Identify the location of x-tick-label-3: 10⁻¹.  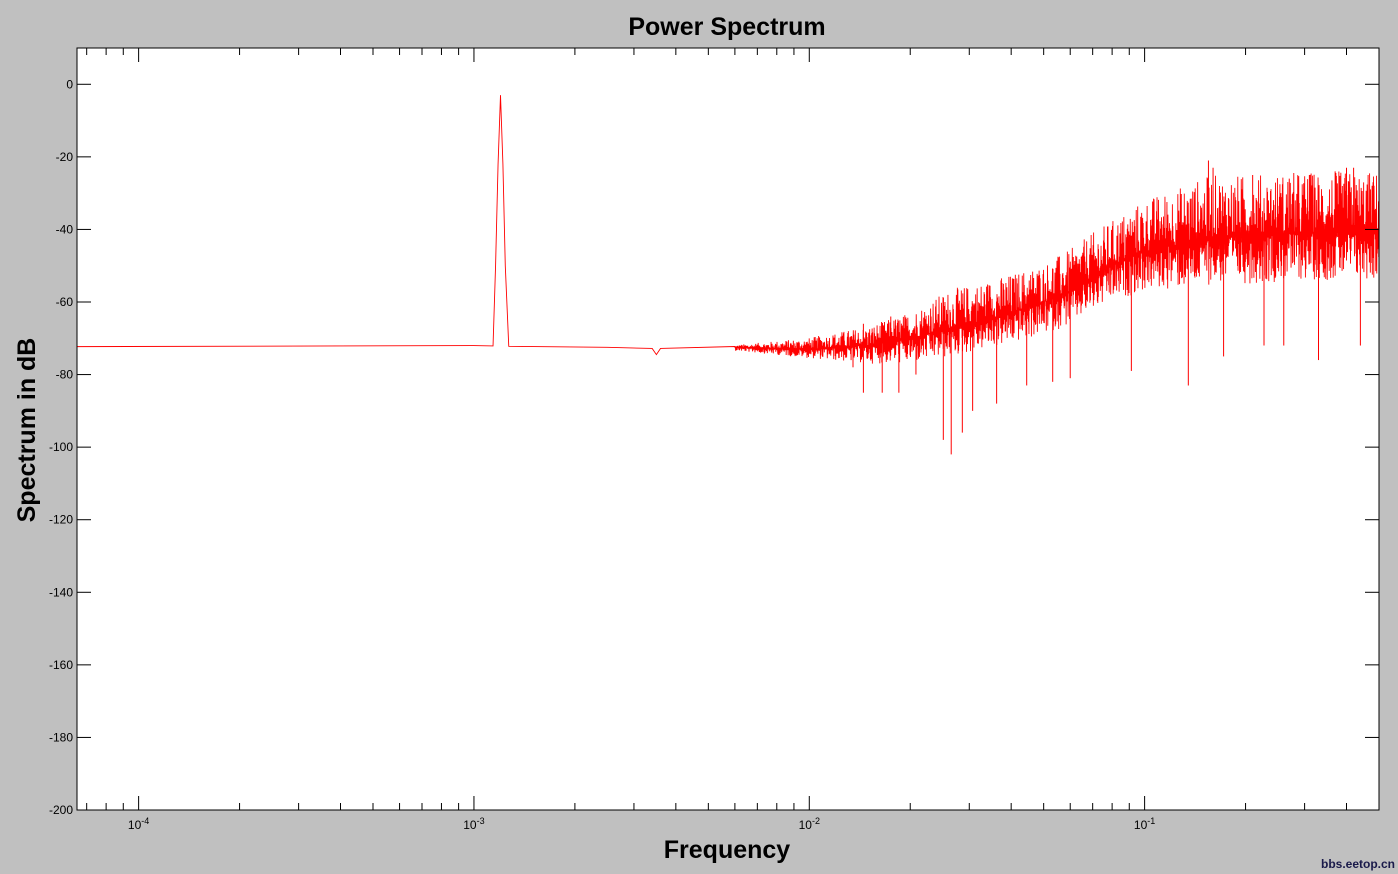
(1144, 824).